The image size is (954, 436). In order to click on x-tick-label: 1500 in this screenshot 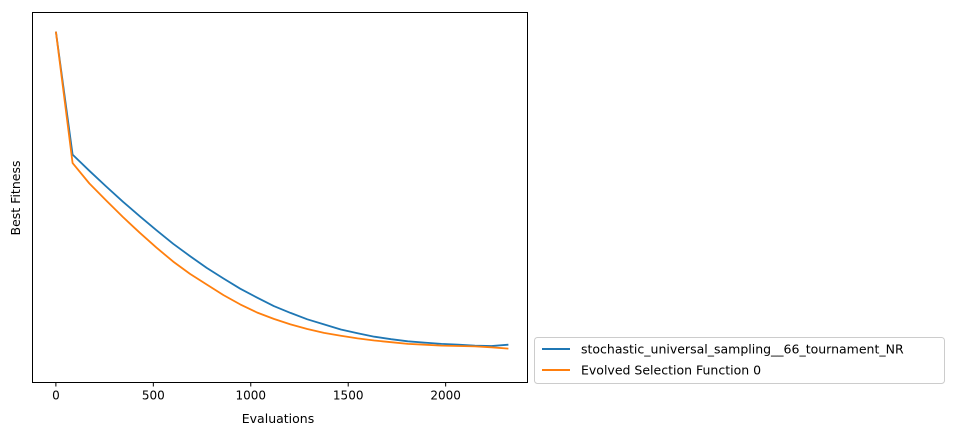, I will do `click(348, 396)`.